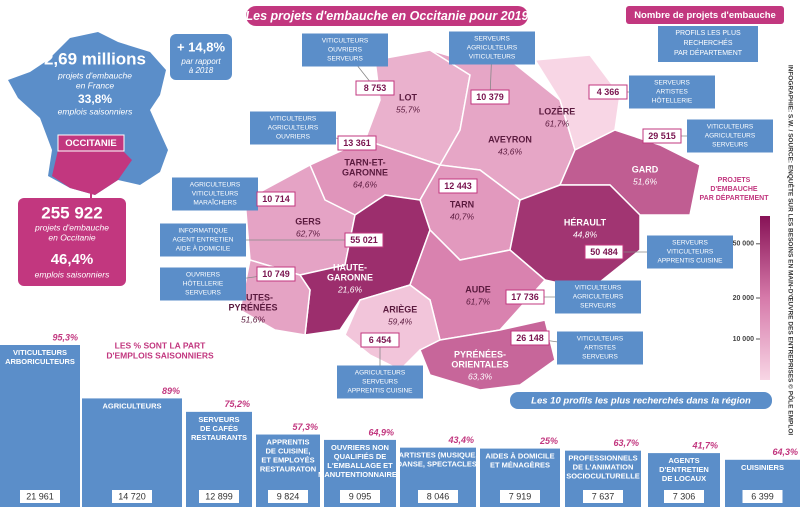 Image resolution: width=800 pixels, height=509 pixels. I want to click on bar-label: L'EMBALLAGE ET, so click(360, 465).